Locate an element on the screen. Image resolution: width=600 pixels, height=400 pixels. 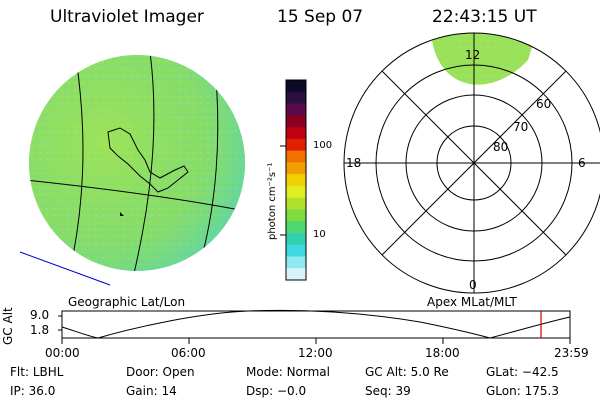
colorbar-tick-100: 100 is located at coordinates (323, 145).